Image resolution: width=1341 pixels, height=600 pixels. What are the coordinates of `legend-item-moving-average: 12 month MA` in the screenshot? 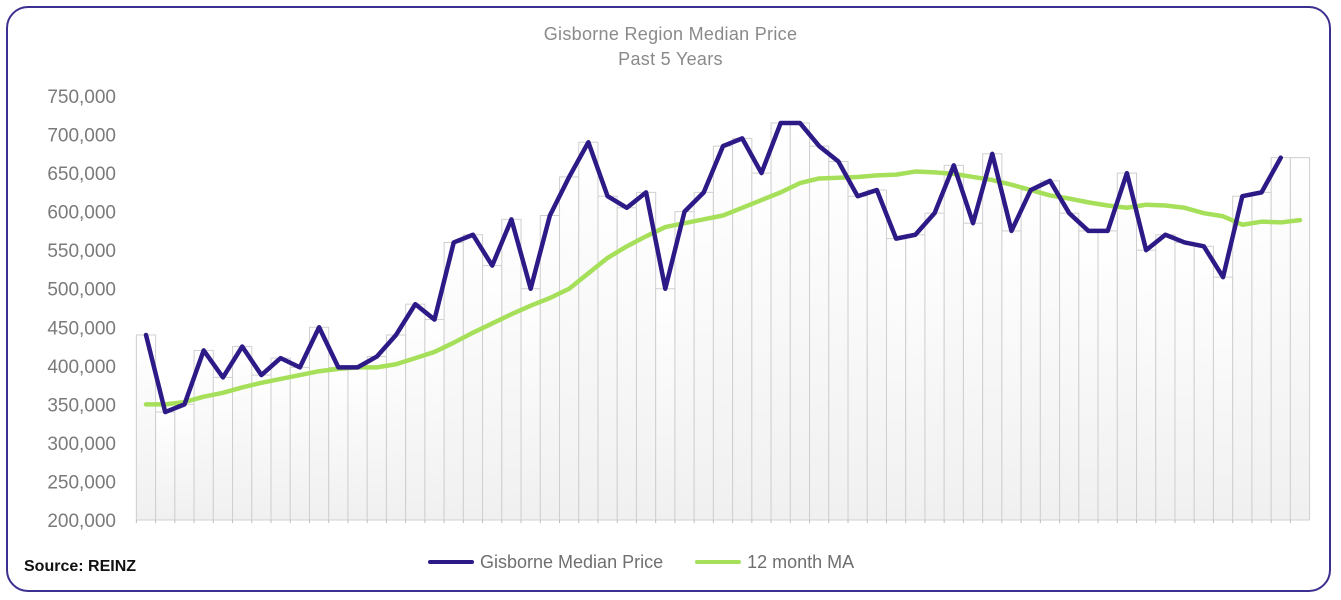 It's located at (774, 562).